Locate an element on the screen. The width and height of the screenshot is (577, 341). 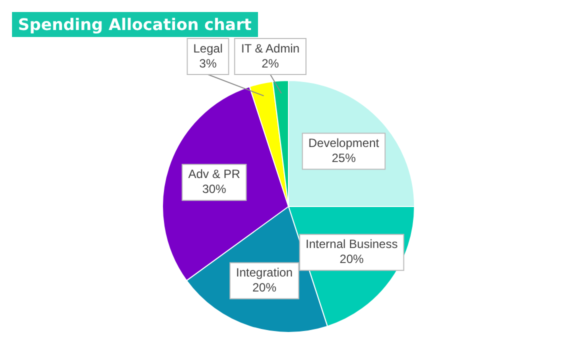
slice-label: Adv & PR is located at coordinates (214, 174).